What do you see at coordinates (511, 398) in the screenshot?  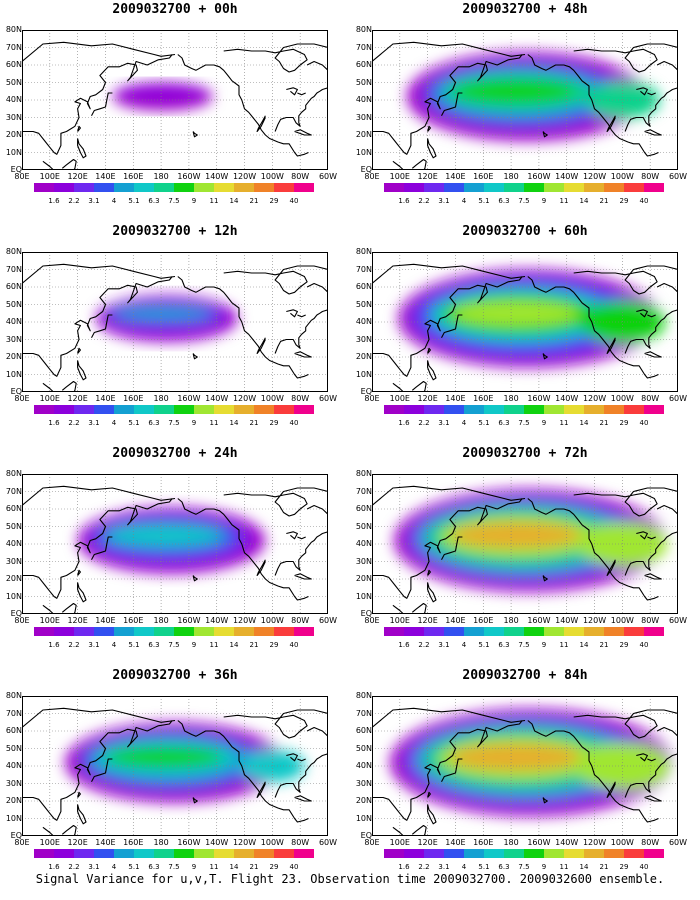 I see `longitude-label: 180` at bounding box center [511, 398].